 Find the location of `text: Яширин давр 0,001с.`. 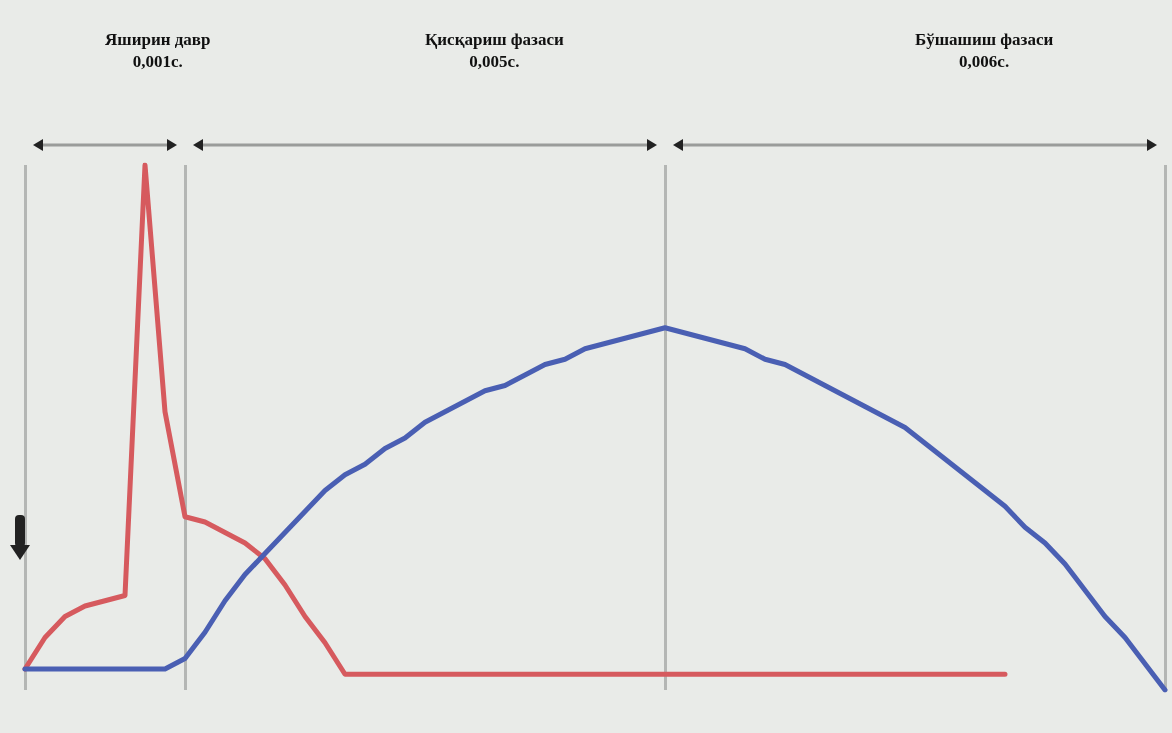

text: Яширин давр 0,001с. is located at coordinates (158, 50).